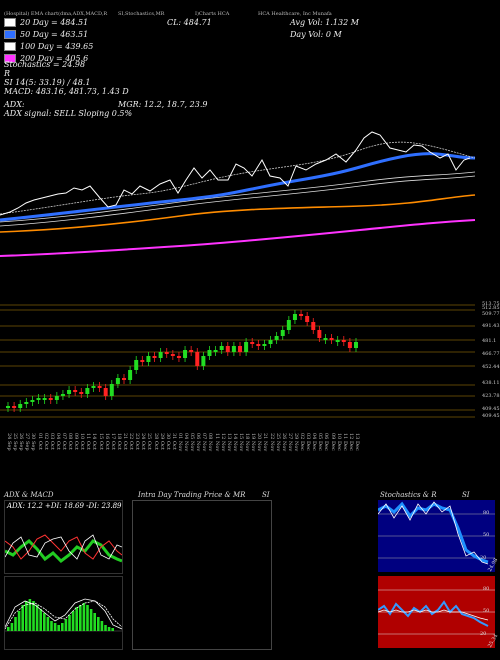 The image size is (500, 660). What do you see at coordinates (51, 441) in the screenshot?
I see `date-label: 03 Oct` at bounding box center [51, 441].